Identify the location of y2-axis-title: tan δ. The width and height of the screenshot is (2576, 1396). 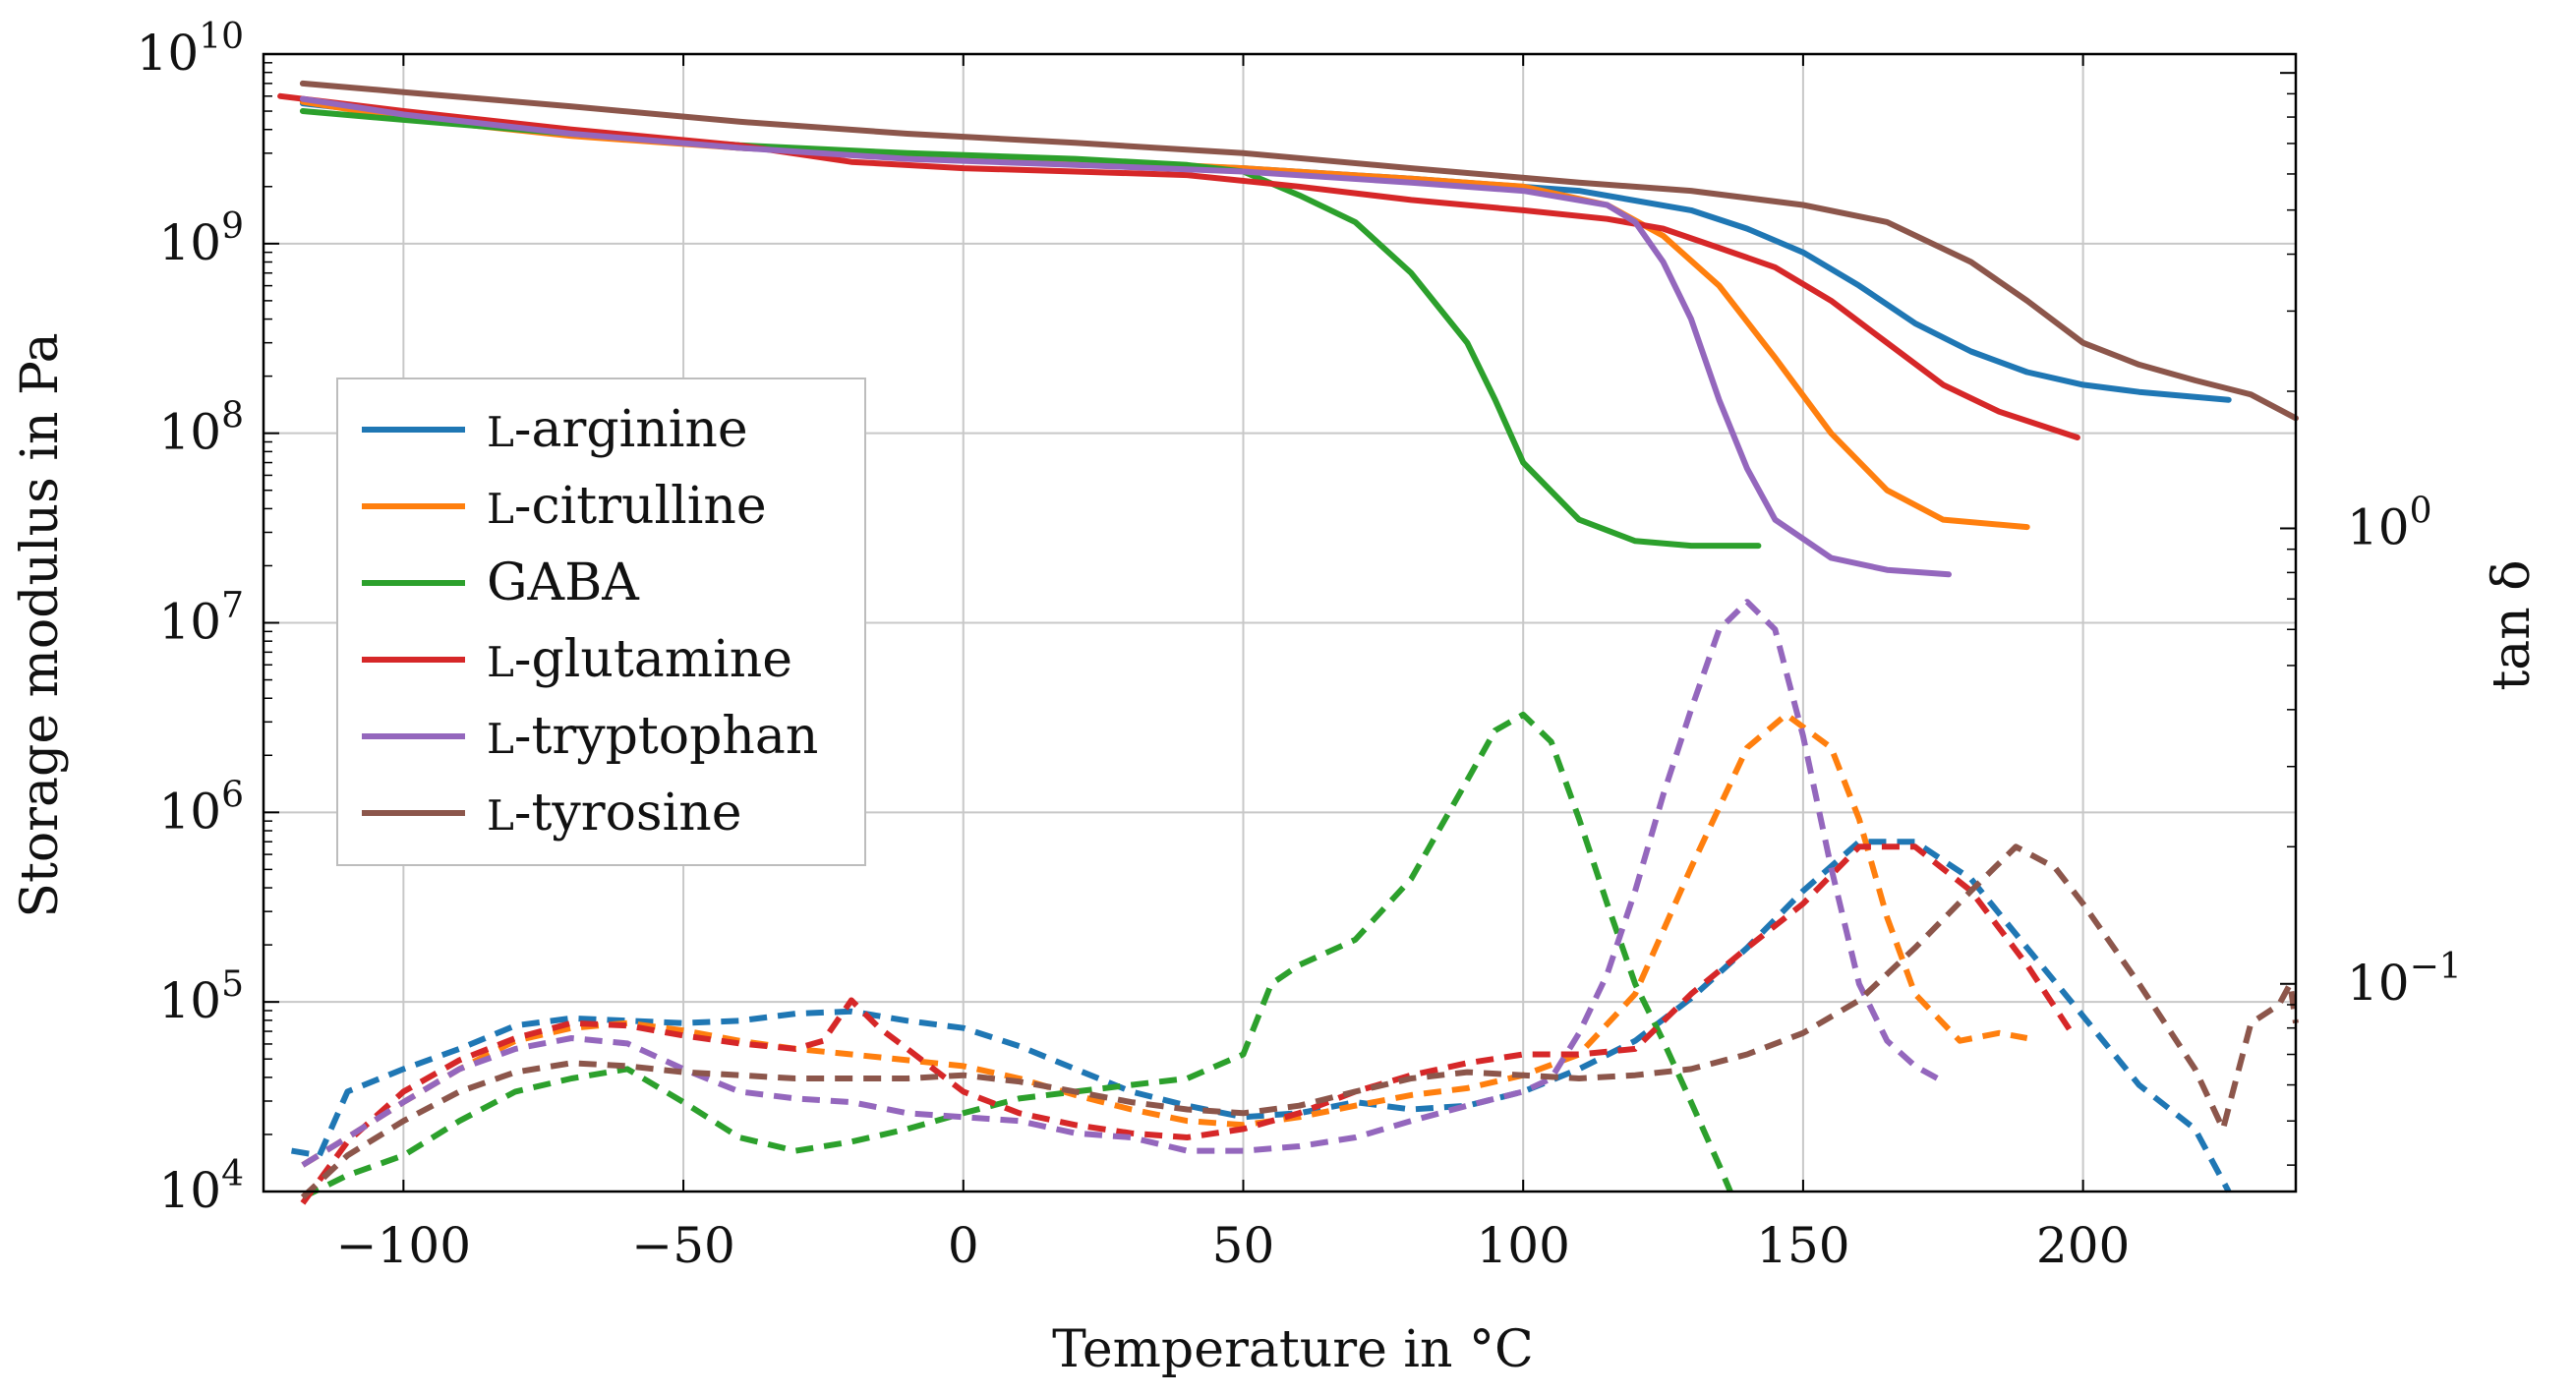
(2512, 624).